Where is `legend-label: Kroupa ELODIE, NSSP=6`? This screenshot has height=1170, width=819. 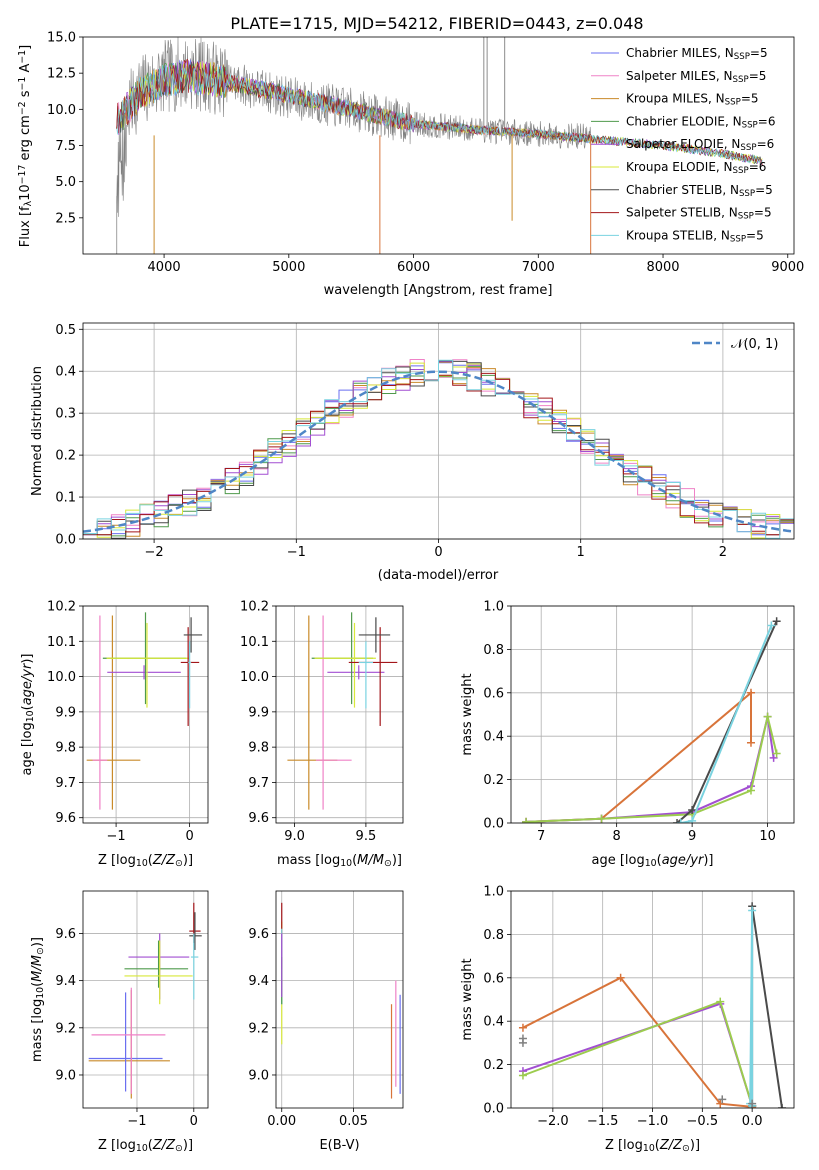
legend-label: Kroupa ELODIE, NSSP=6 is located at coordinates (696, 168).